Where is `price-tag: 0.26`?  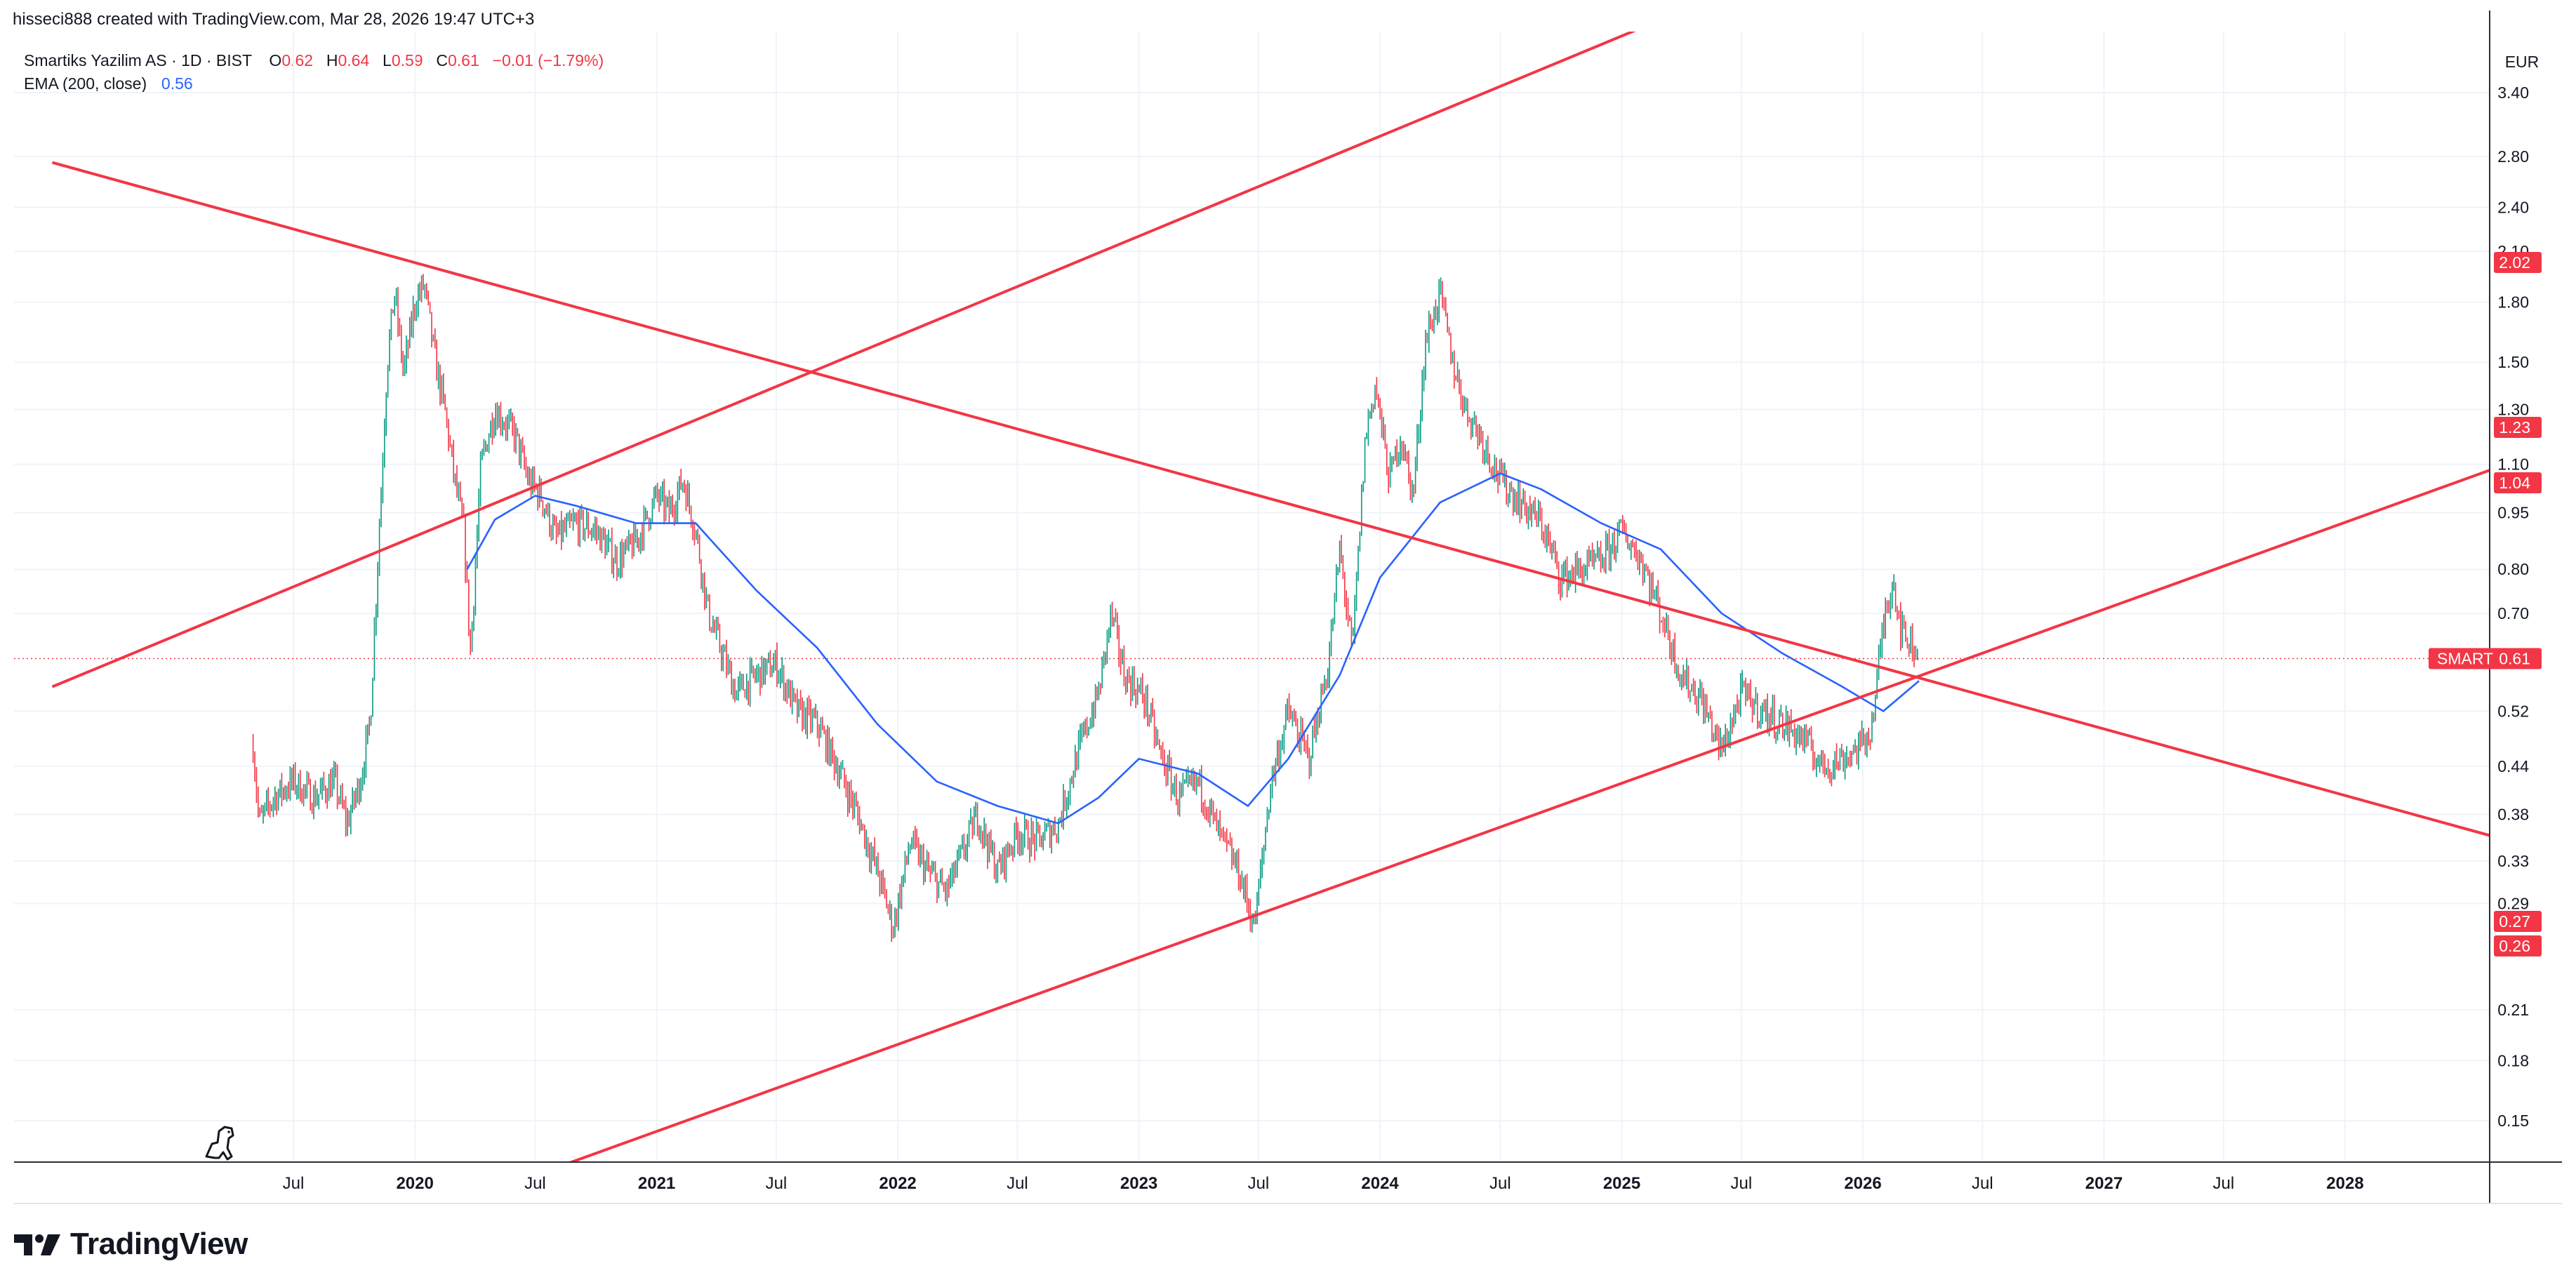 price-tag: 0.26 is located at coordinates (2515, 946).